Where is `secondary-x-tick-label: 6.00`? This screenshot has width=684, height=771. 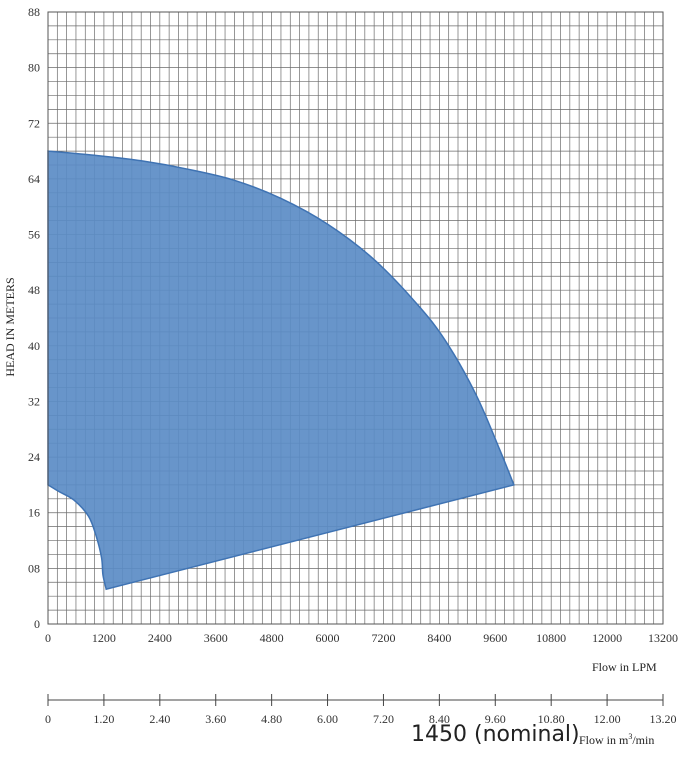
secondary-x-tick-label: 6.00 is located at coordinates (327, 719).